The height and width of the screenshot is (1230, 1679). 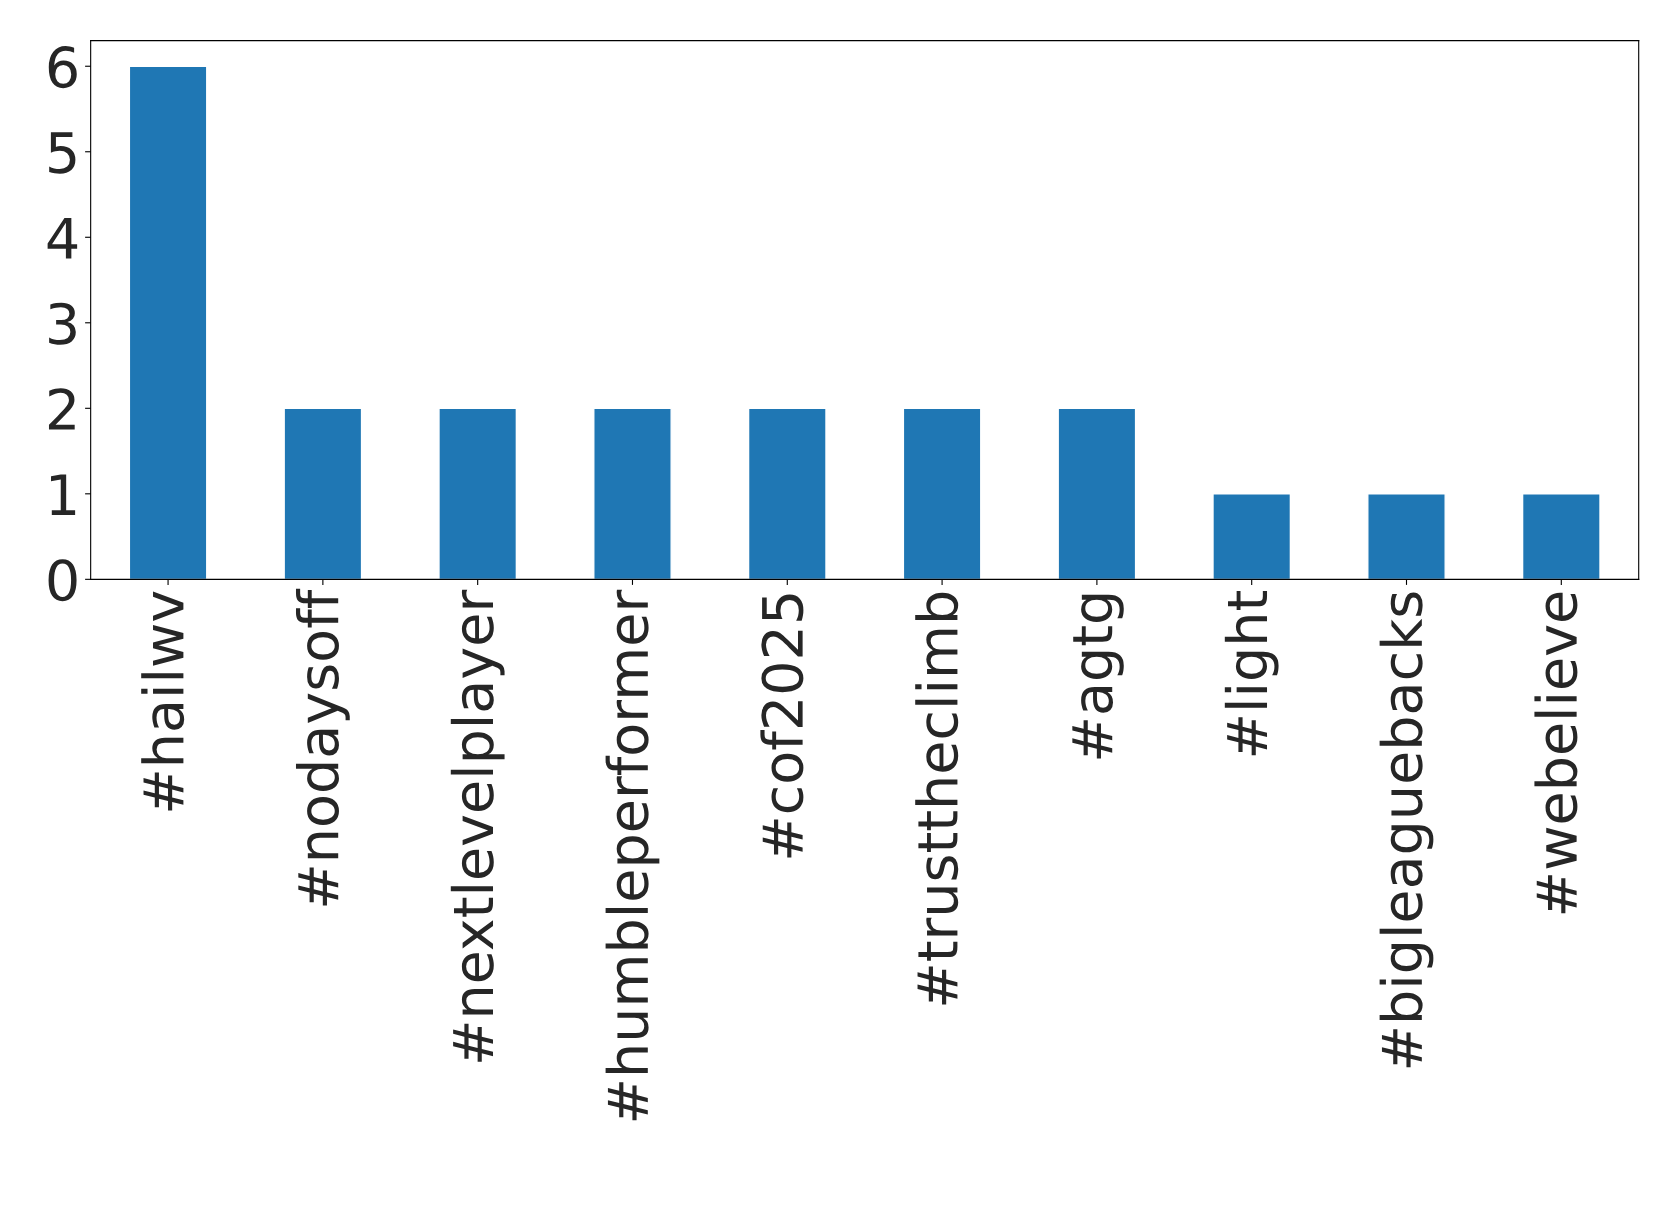 I want to click on x-tick-label: #nextlevelplayer, so click(x=477, y=825).